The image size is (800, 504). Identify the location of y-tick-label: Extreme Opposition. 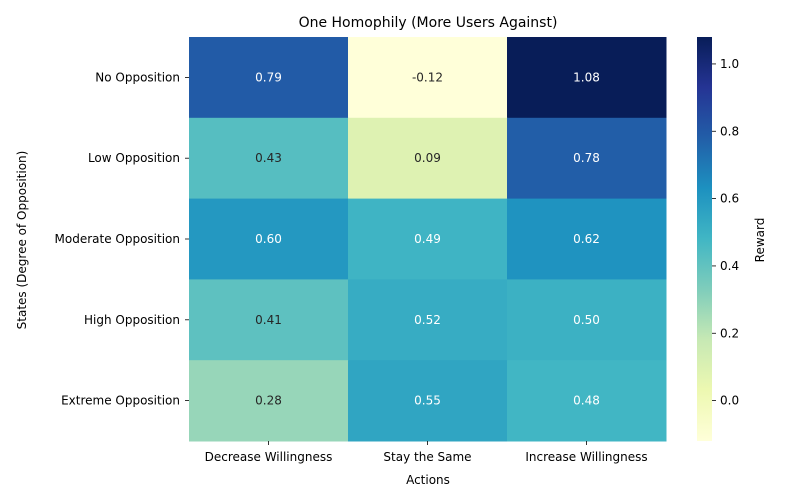
(120, 401).